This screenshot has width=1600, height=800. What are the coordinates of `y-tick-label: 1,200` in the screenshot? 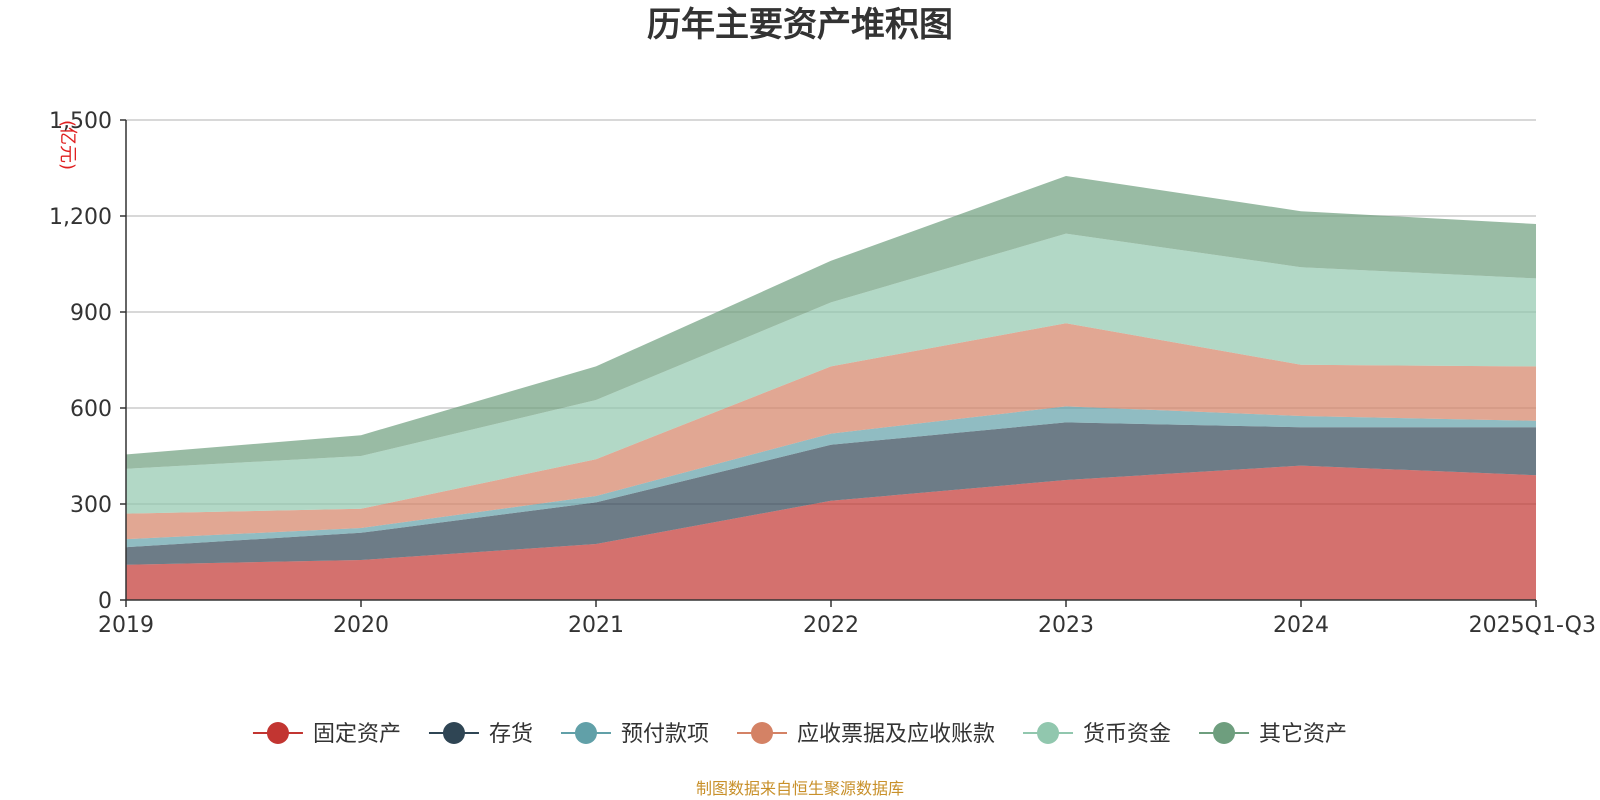 It's located at (80, 217).